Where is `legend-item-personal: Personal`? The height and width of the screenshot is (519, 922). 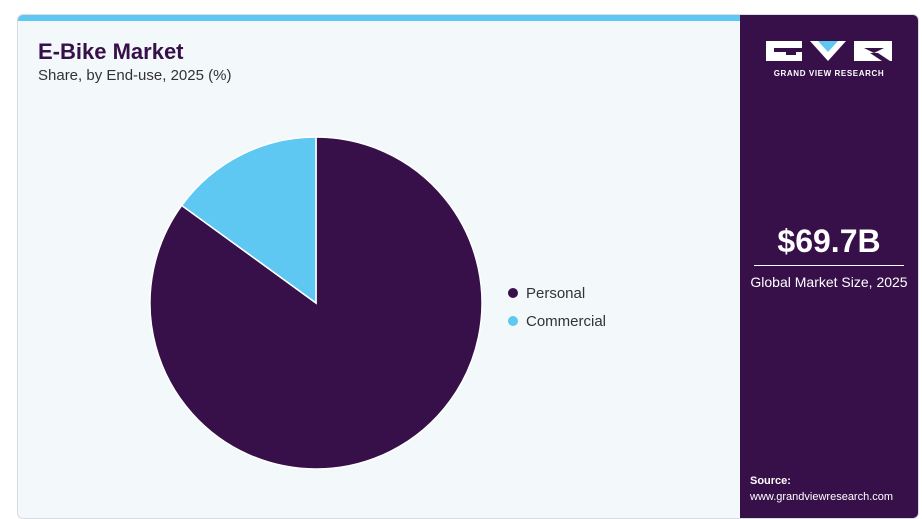
legend-item-personal: Personal is located at coordinates (557, 293).